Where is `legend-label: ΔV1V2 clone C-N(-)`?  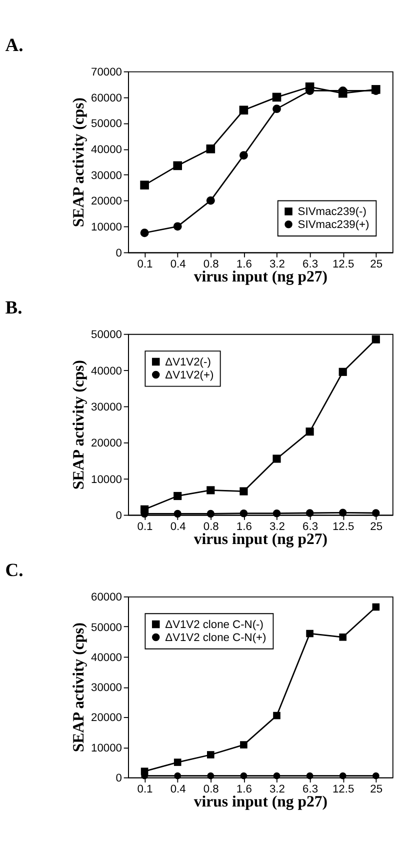
legend-label: ΔV1V2 clone C-N(-) is located at coordinates (214, 624).